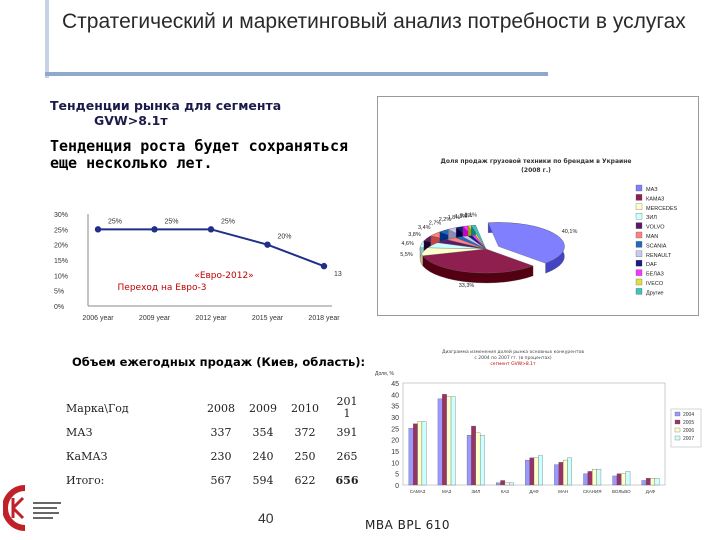  What do you see at coordinates (406, 255) in the screenshot?
I see `pie-data-label: 5,5%` at bounding box center [406, 255].